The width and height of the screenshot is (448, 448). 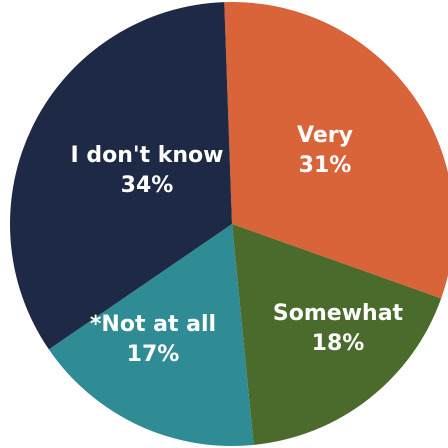 I want to click on slice-value-label: 31%, so click(x=325, y=165).